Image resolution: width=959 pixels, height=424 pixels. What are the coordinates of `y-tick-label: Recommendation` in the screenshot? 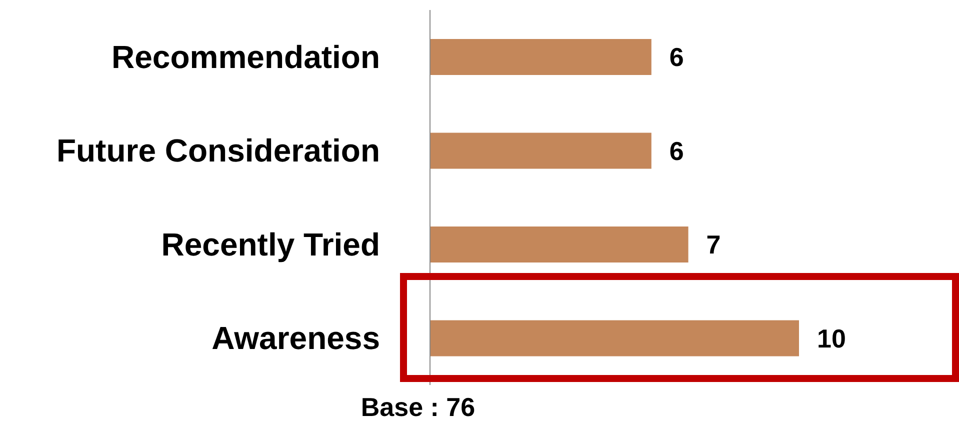 It's located at (246, 56).